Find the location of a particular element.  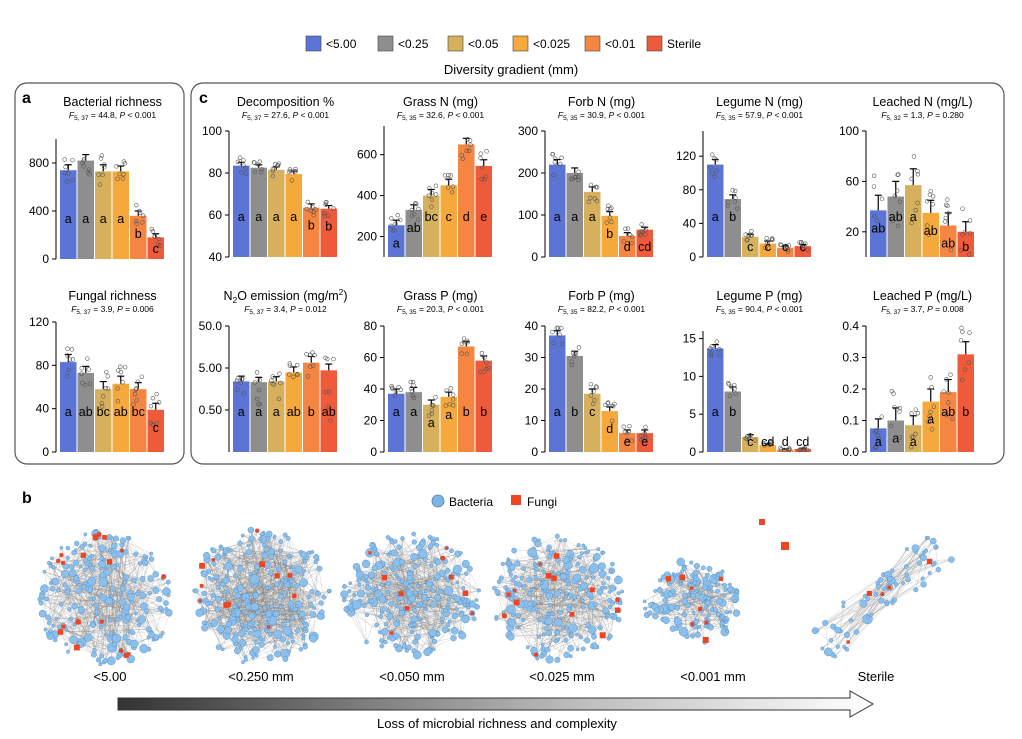

network-label: <0.250 mm is located at coordinates (260, 676).